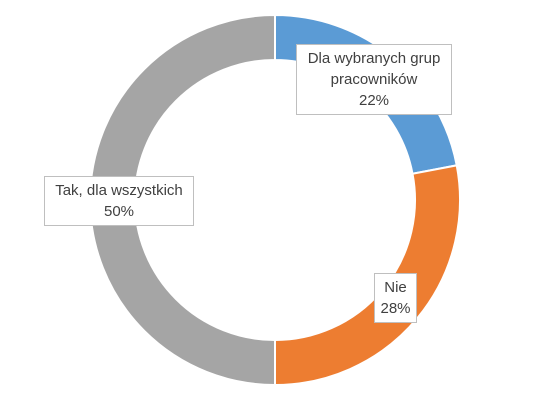 The width and height of the screenshot is (546, 401). I want to click on label-category: Dla wybranych grup pracowników, so click(374, 69).